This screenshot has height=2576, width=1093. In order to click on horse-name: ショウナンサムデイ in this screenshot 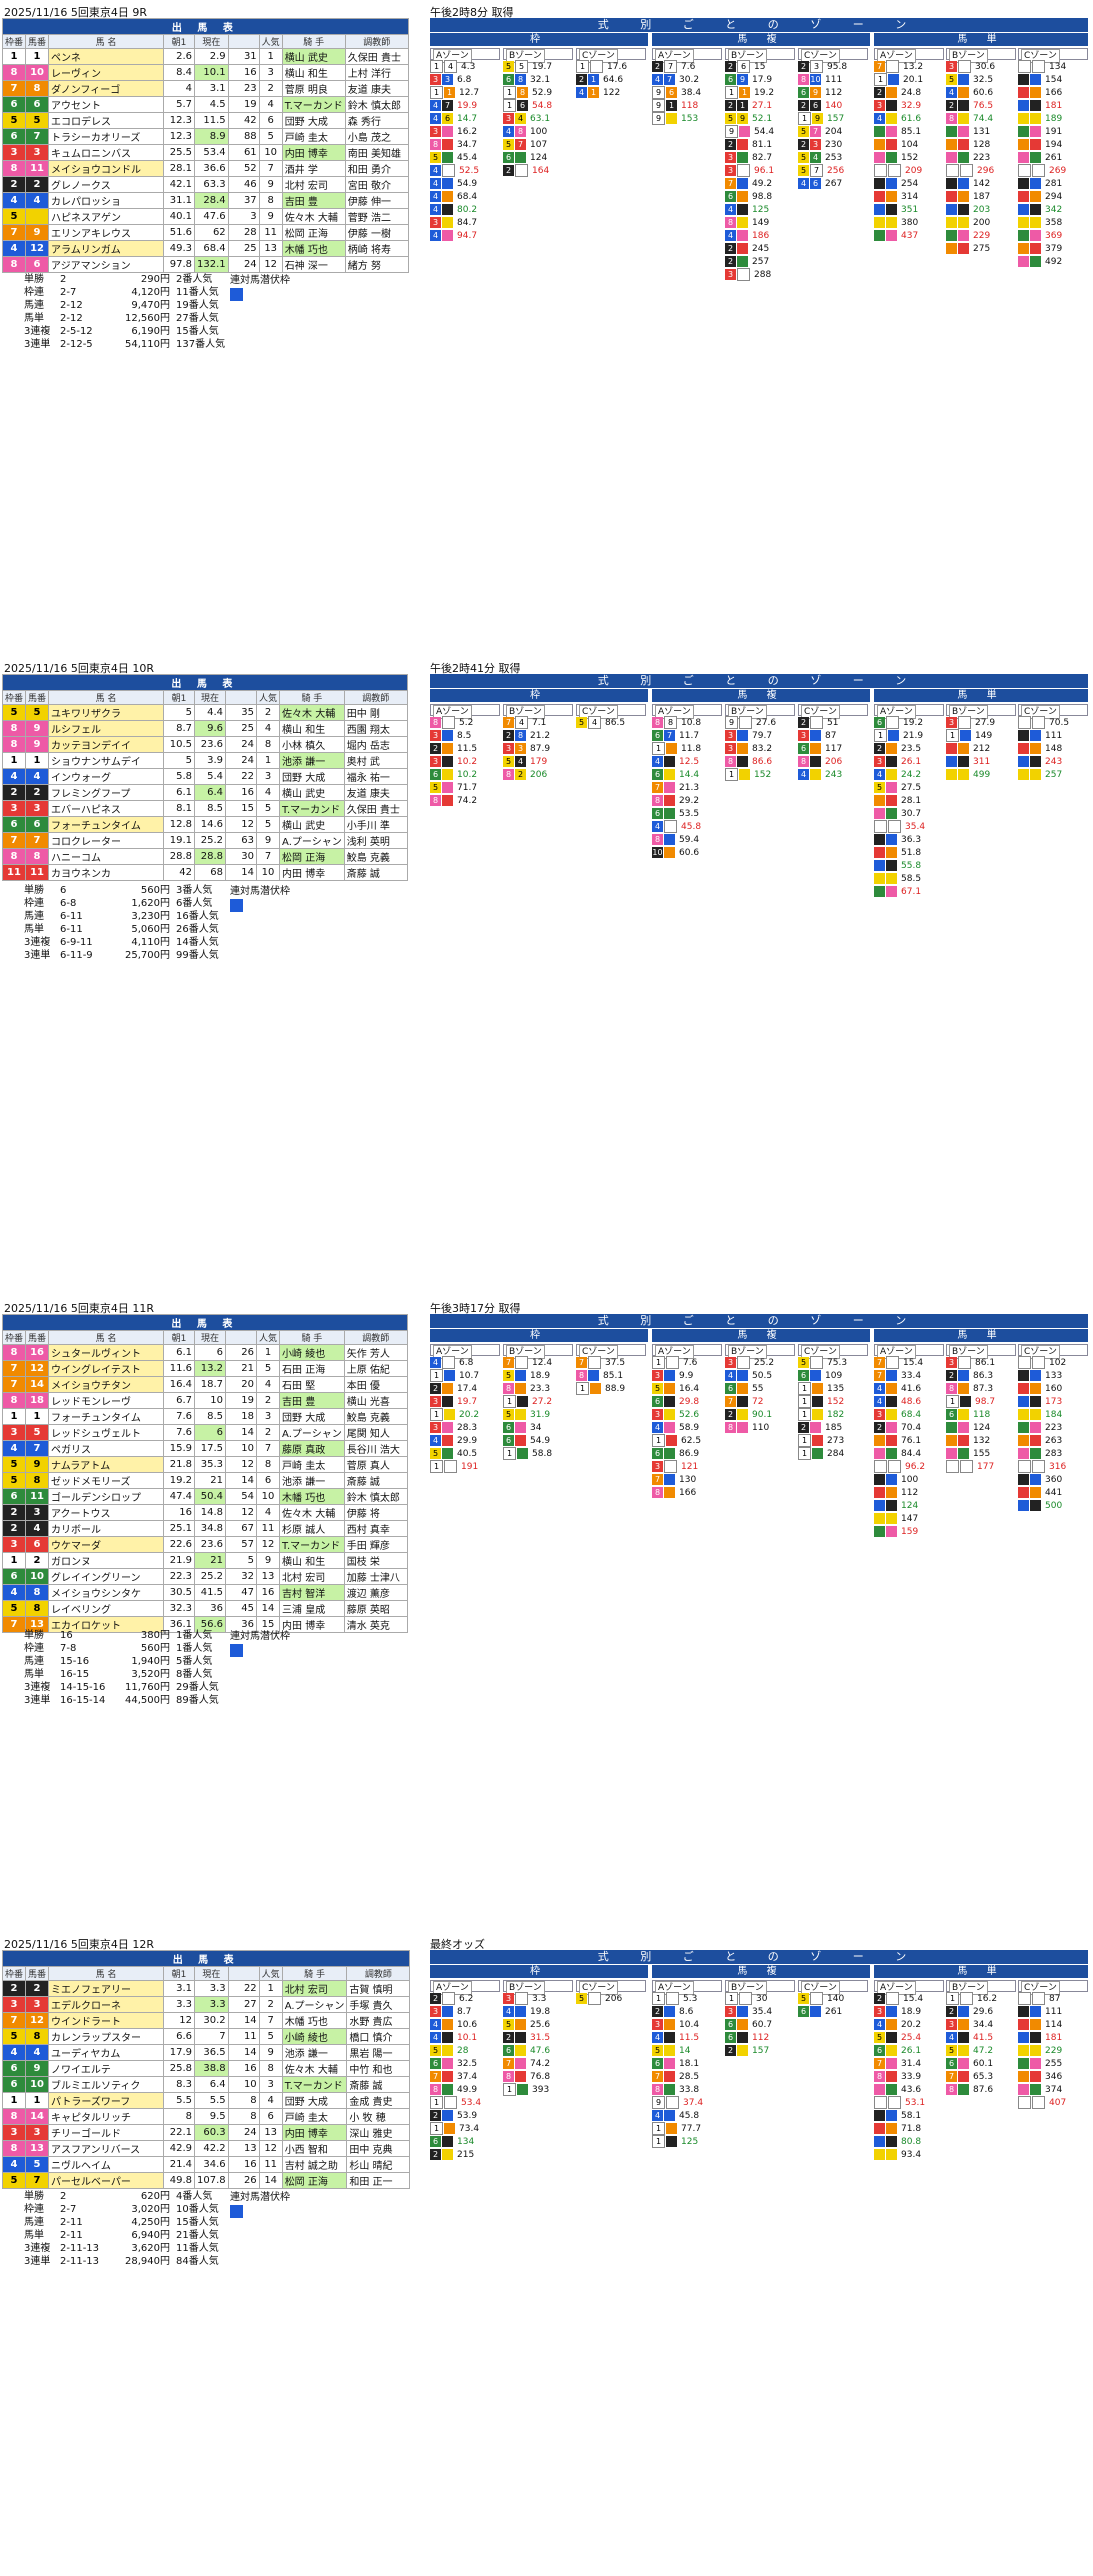, I will do `click(106, 760)`.